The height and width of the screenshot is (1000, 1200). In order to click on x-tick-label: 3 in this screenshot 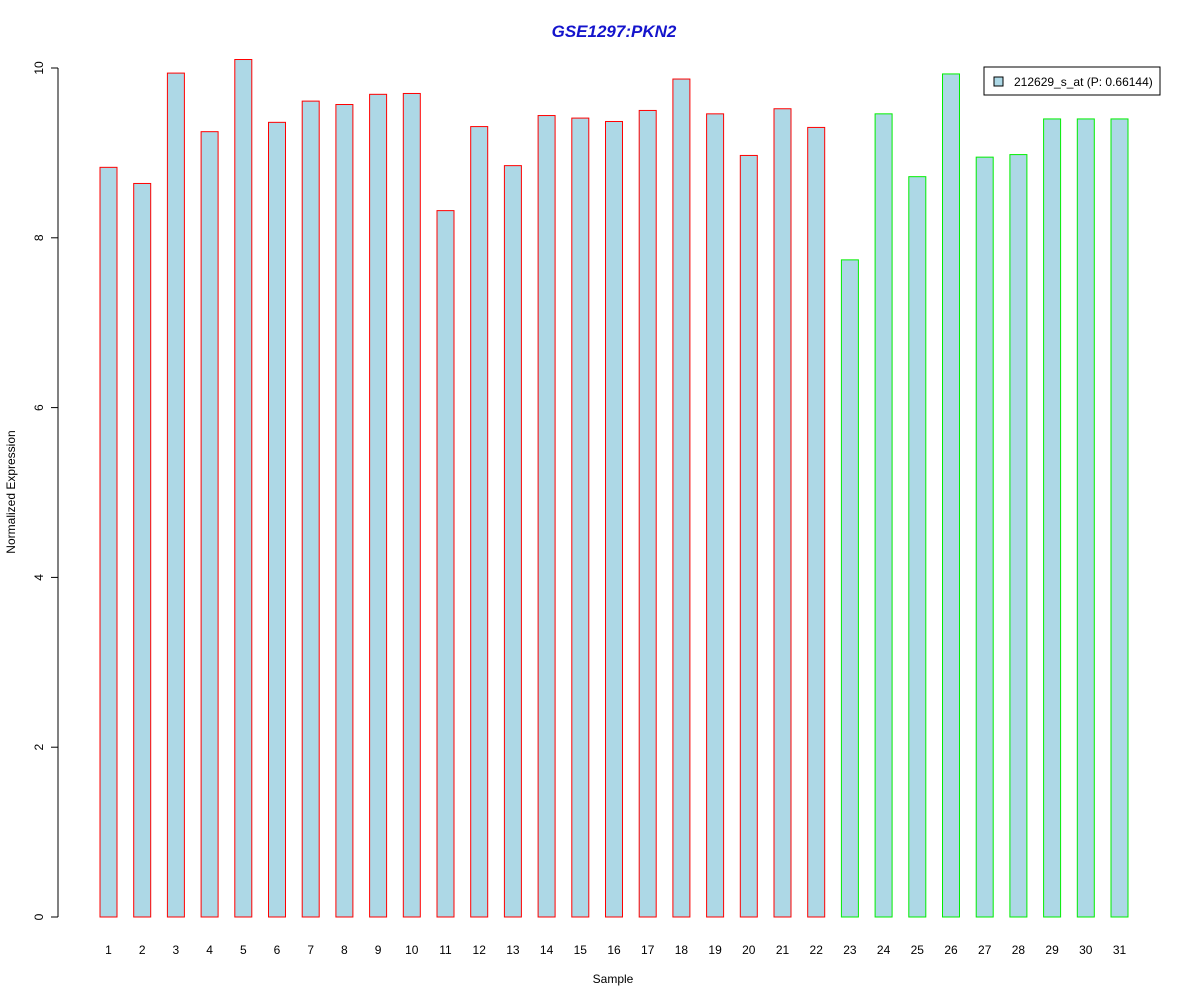, I will do `click(176, 950)`.